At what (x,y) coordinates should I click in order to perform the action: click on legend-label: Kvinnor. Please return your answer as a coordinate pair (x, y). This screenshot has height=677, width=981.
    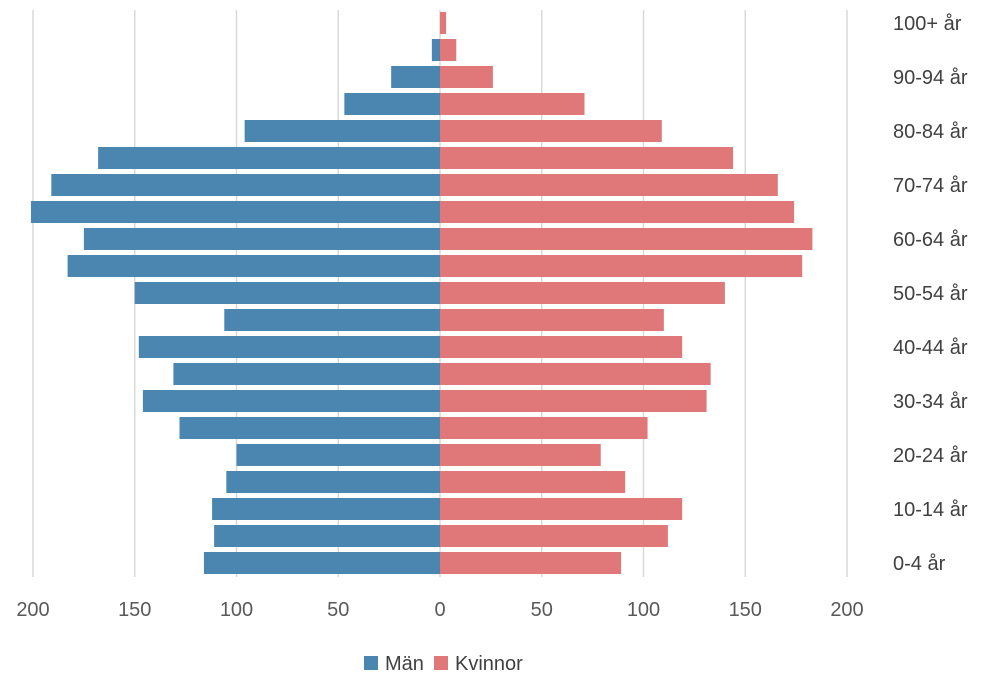
    Looking at the image, I should click on (489, 664).